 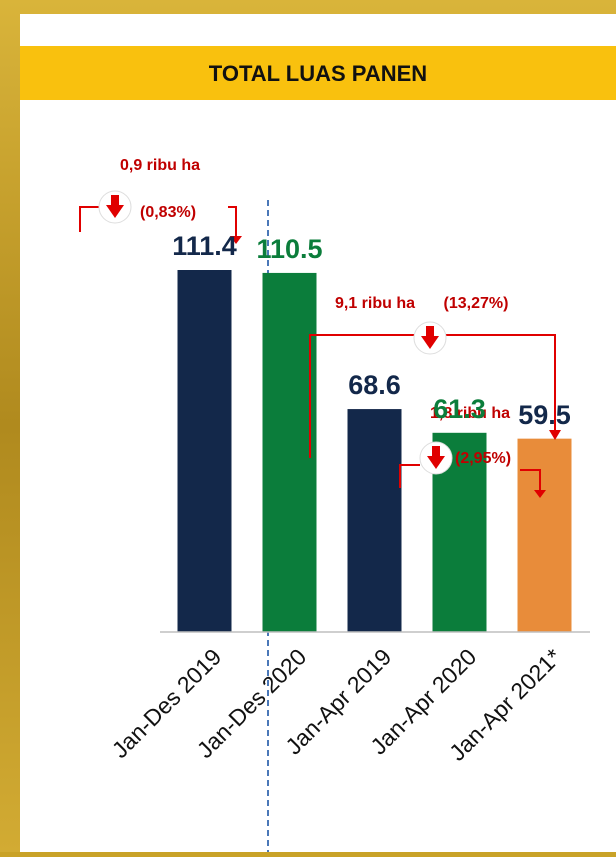 I want to click on data-label: 59.5, so click(x=544, y=415).